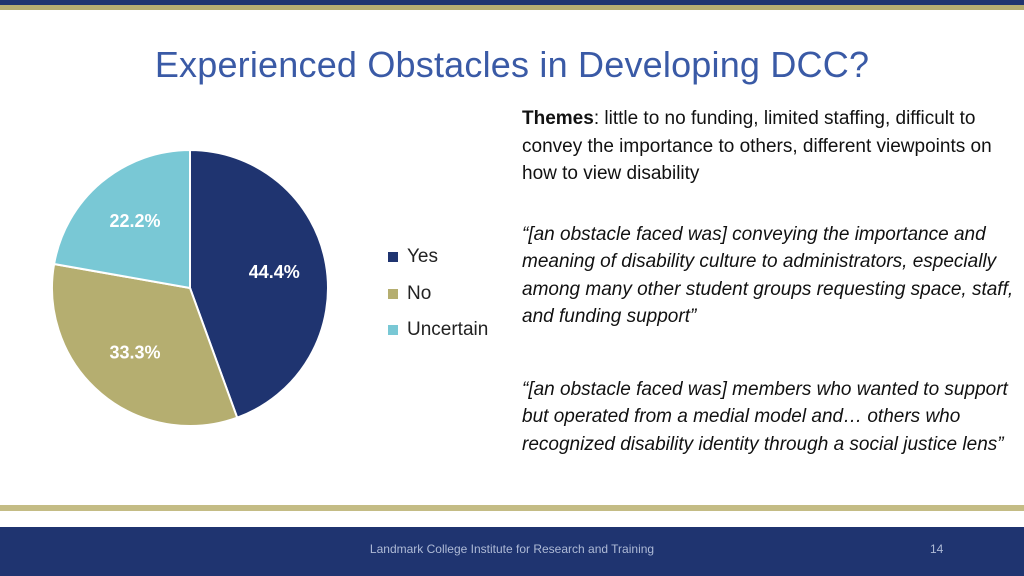  Describe the element at coordinates (512, 508) in the screenshot. I see `bottom-band-khaki` at that location.